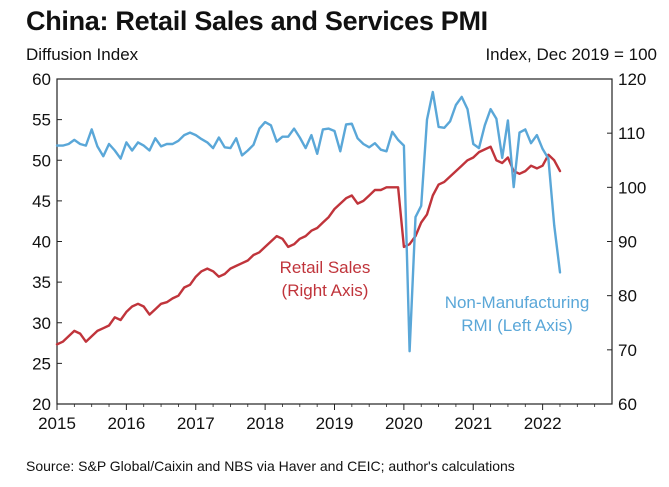 This screenshot has width=669, height=487. What do you see at coordinates (41, 363) in the screenshot?
I see `y-left-tick-label: 25` at bounding box center [41, 363].